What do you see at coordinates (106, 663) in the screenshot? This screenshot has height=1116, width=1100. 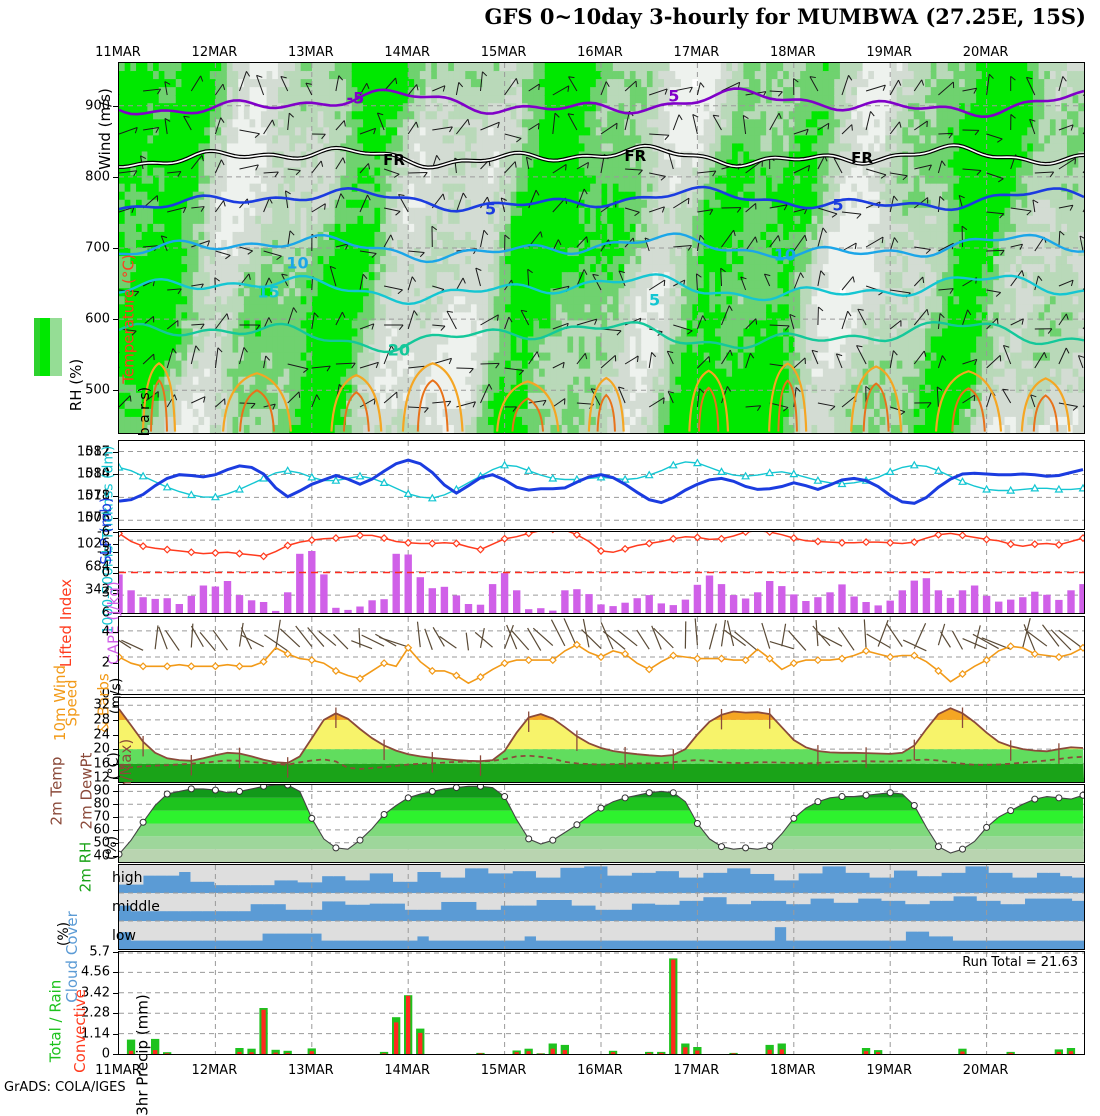 I see `y-tick: 2` at bounding box center [106, 663].